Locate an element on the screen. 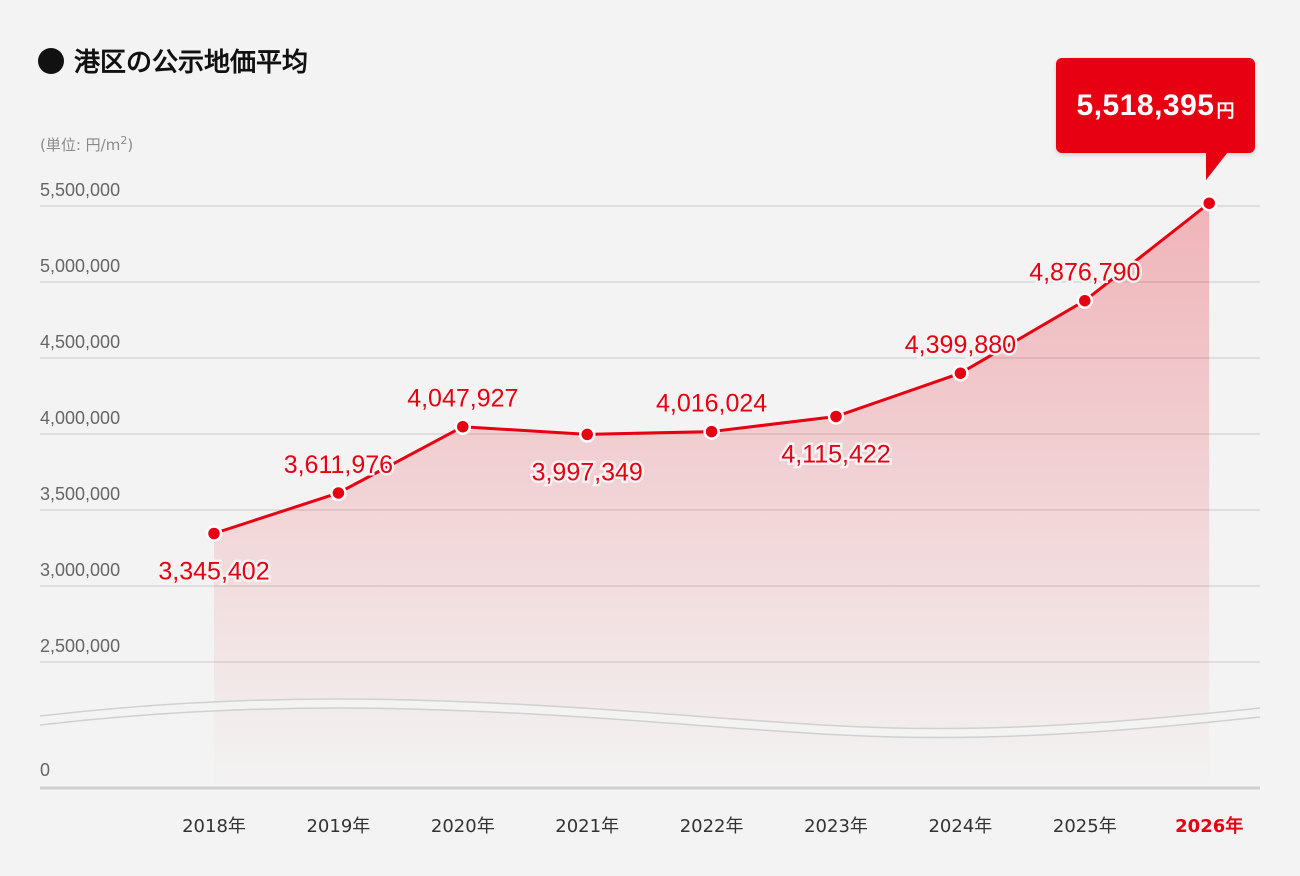  chart-title-text: 港区の公示地価平均 is located at coordinates (191, 63).